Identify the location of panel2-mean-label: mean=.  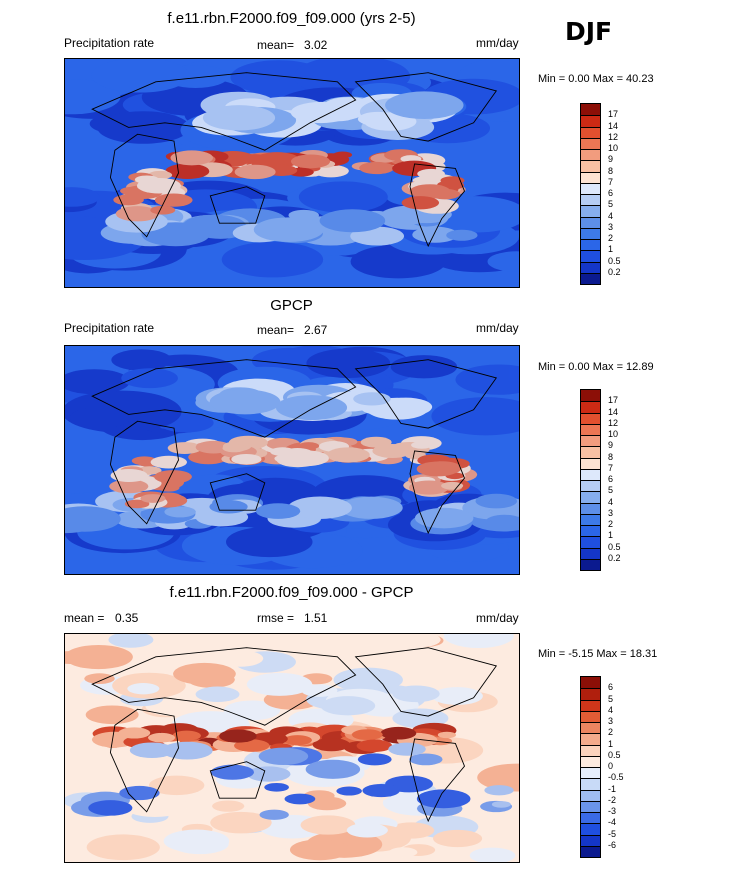
(276, 330).